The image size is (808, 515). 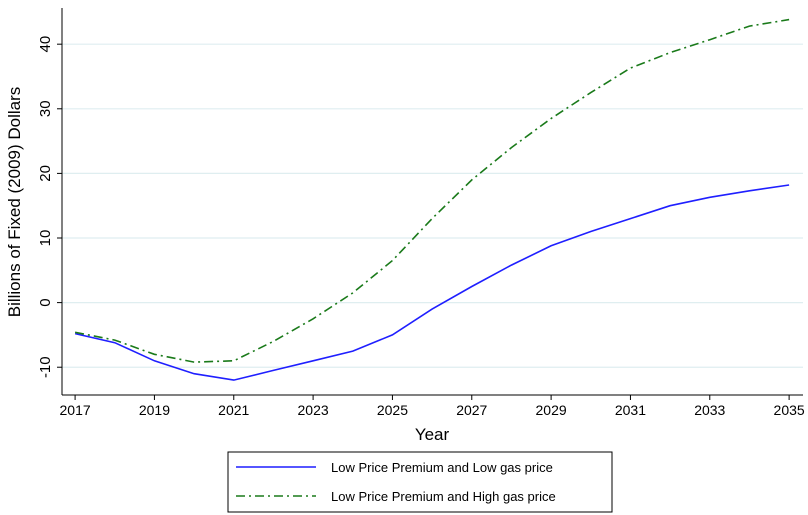 I want to click on x-tick-label: 2023, so click(x=313, y=410).